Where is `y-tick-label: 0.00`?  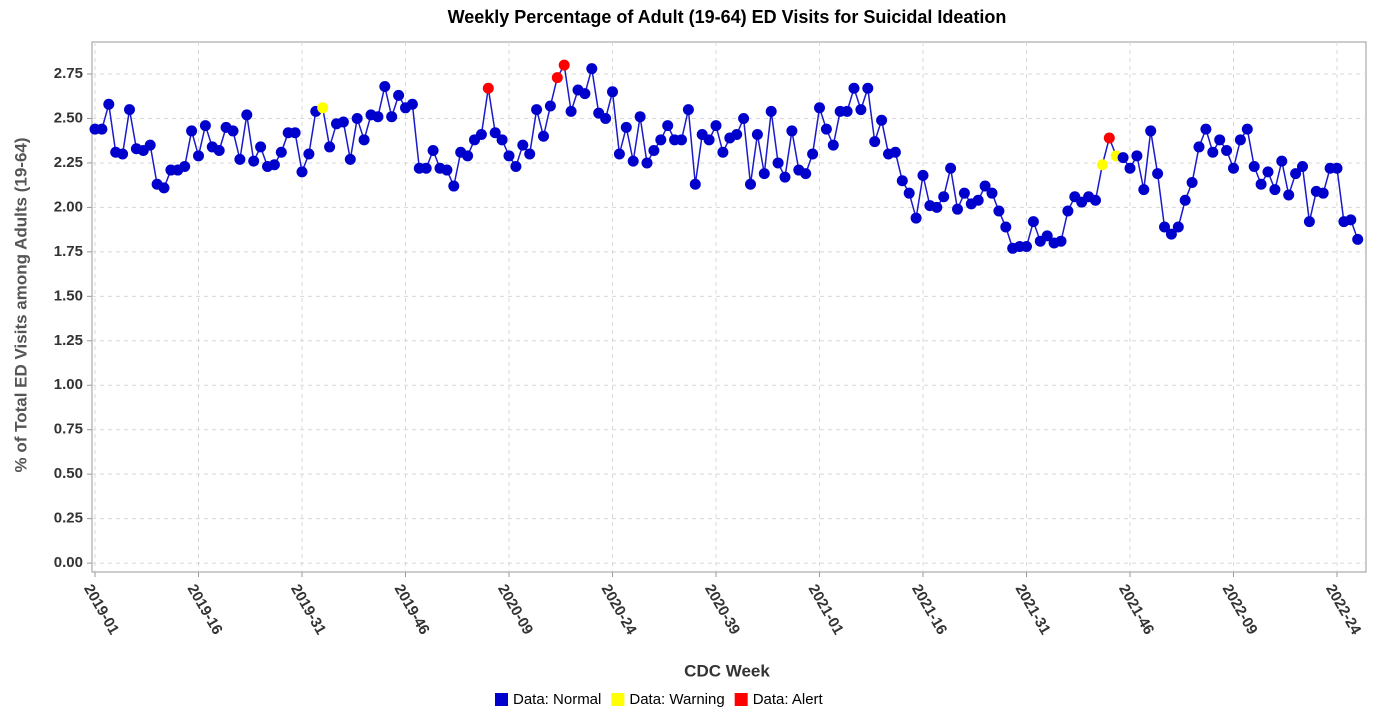 y-tick-label: 0.00 is located at coordinates (68, 562).